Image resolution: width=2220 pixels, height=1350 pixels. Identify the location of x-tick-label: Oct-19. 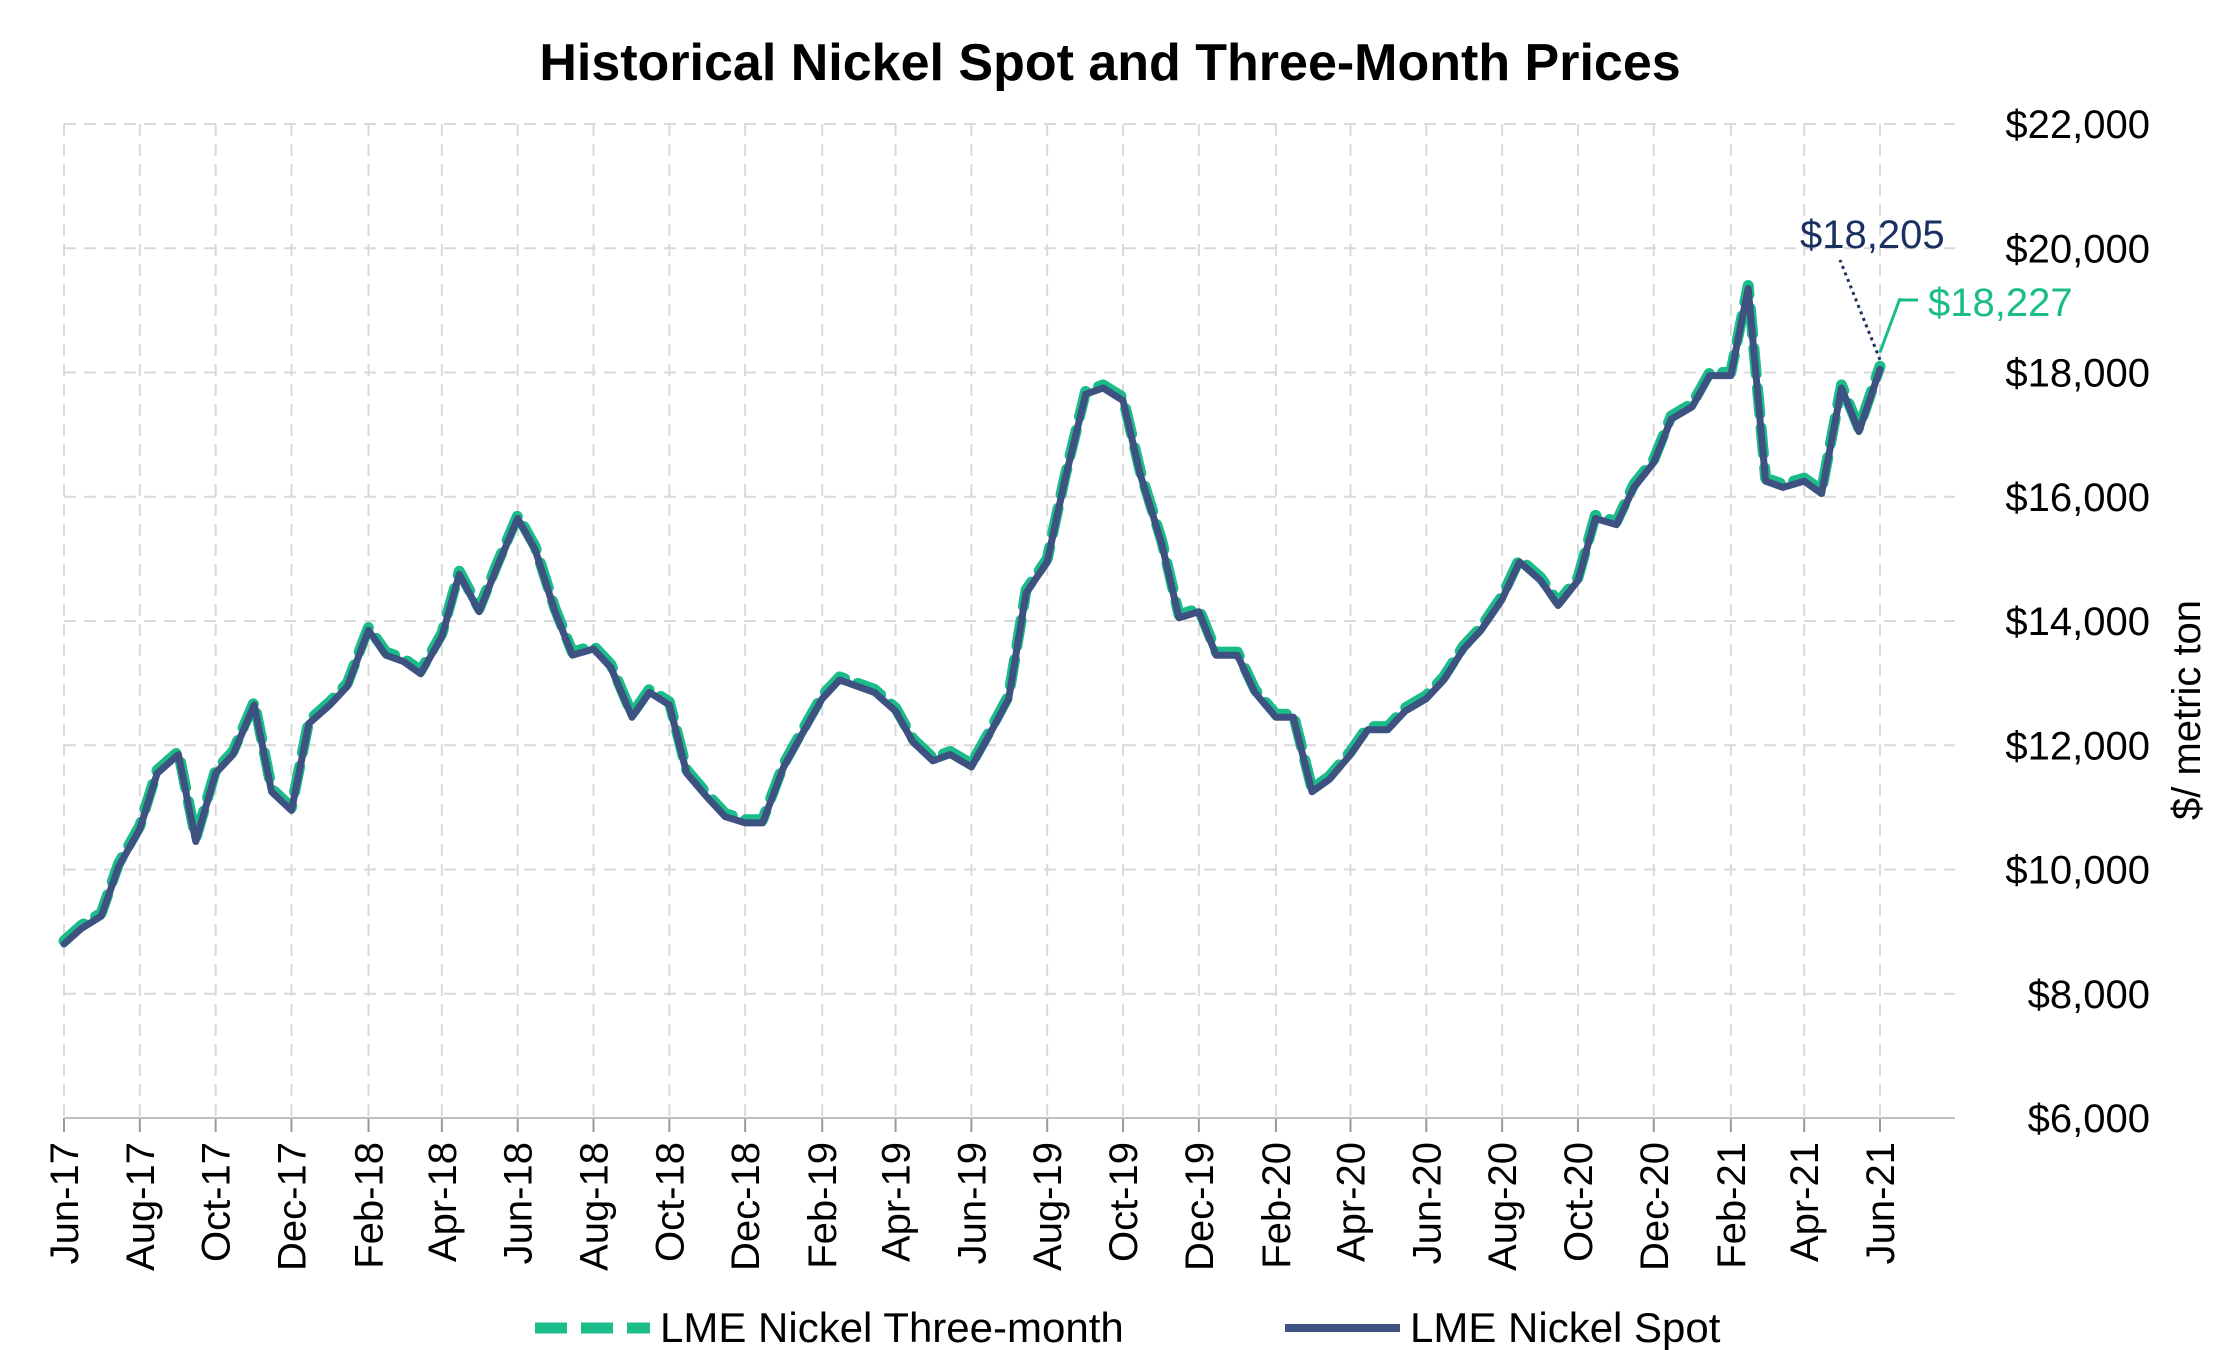
(1124, 1202).